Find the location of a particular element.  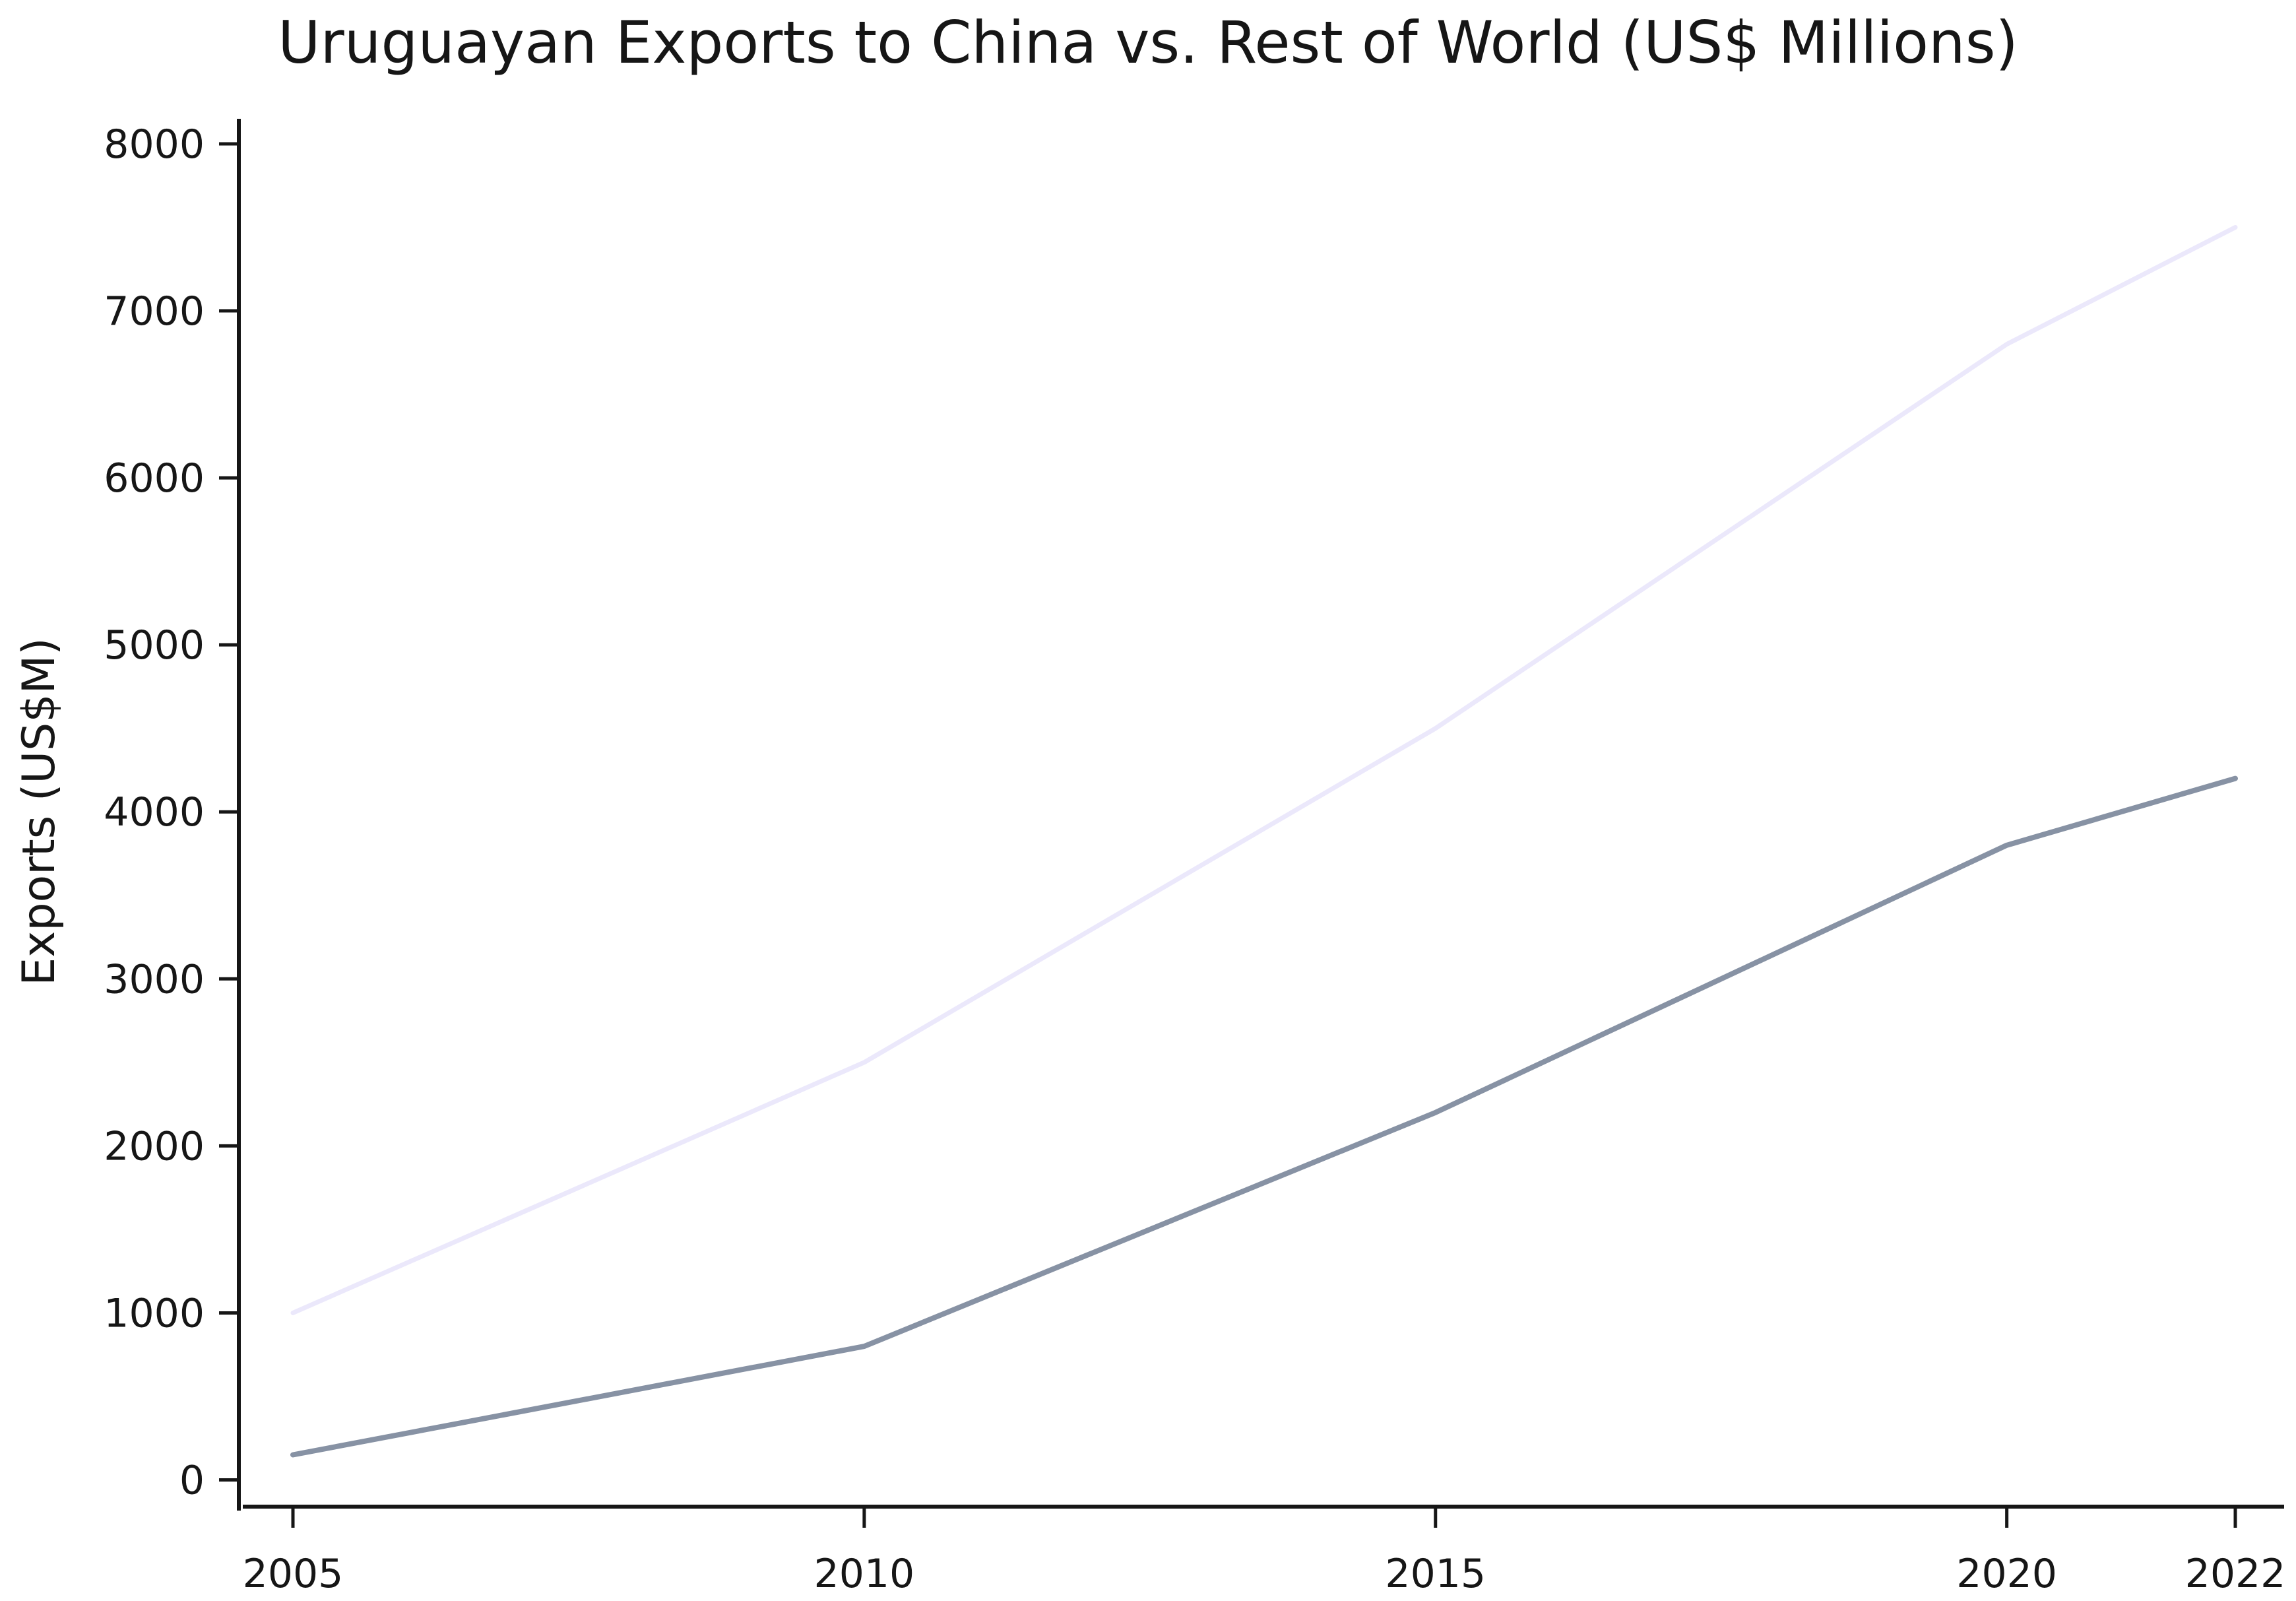

y-axis-label: Exports (US$M) is located at coordinates (39, 811).